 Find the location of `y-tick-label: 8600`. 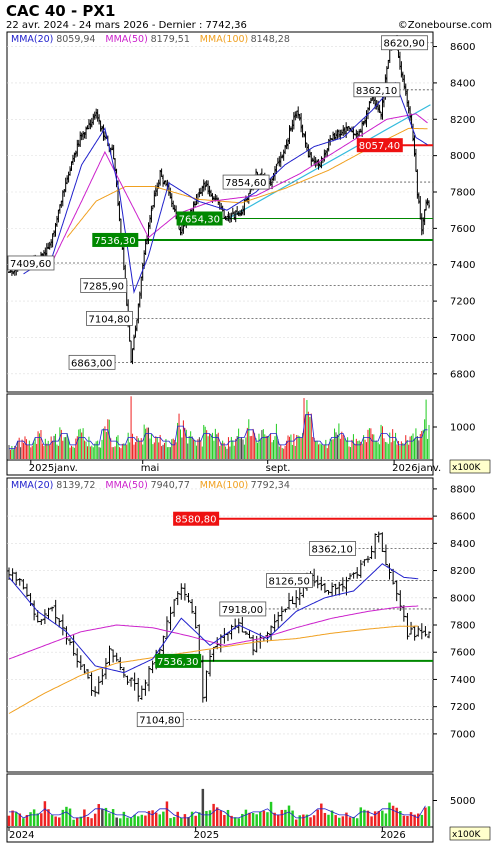

y-tick-label: 8600 is located at coordinates (462, 47).